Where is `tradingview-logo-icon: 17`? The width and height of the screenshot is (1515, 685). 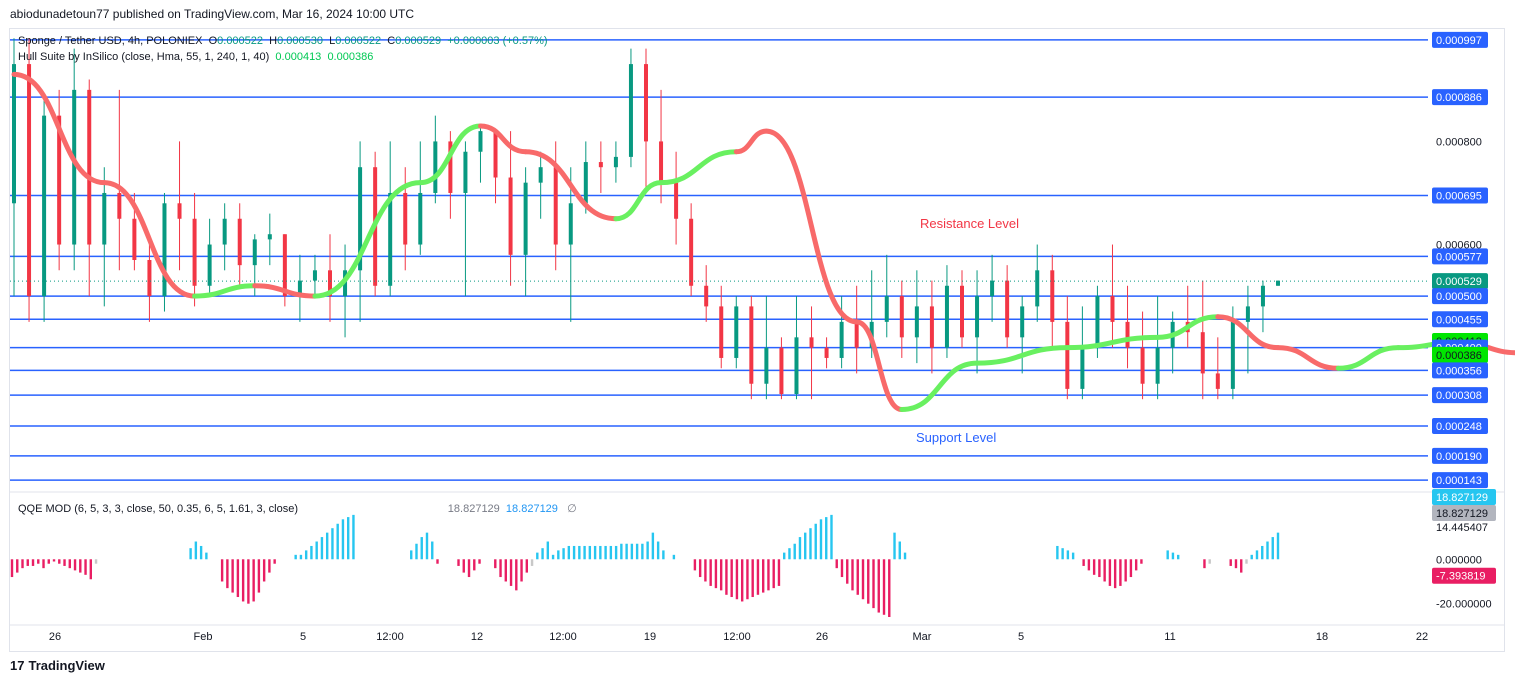
tradingview-logo-icon: 17 is located at coordinates (17, 665).